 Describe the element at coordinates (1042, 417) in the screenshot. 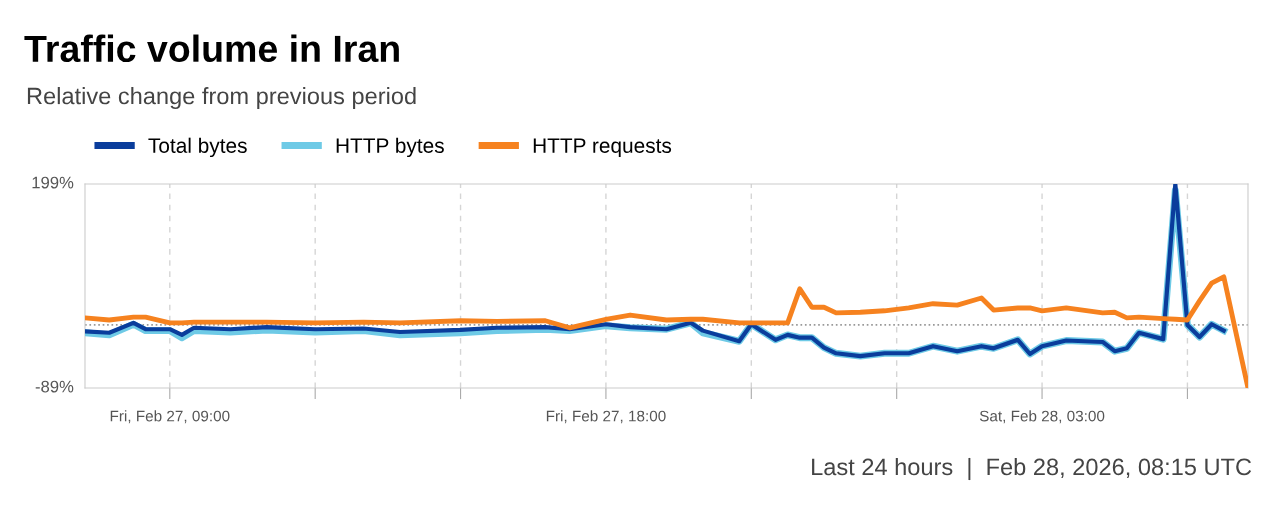

I see `x-tick-label: Sat, Feb 28, 03:00` at that location.